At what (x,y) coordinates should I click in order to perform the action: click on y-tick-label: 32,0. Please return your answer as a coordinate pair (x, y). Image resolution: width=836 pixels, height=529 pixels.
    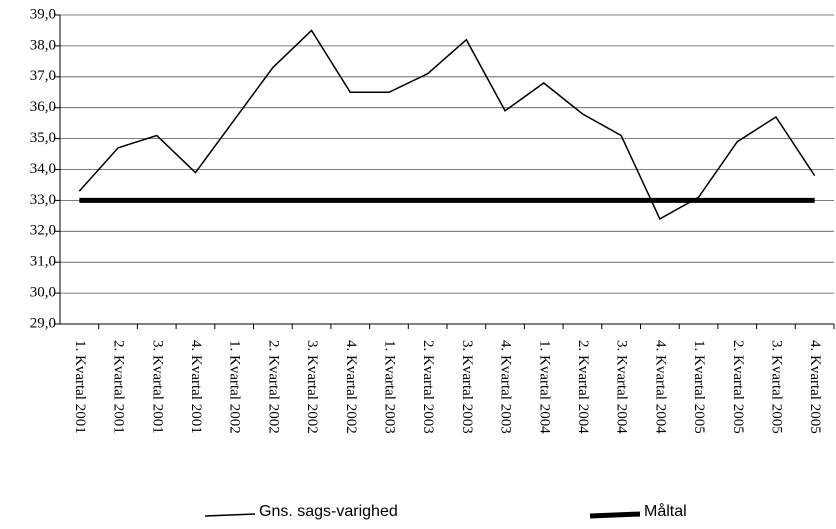
    Looking at the image, I should click on (43, 231).